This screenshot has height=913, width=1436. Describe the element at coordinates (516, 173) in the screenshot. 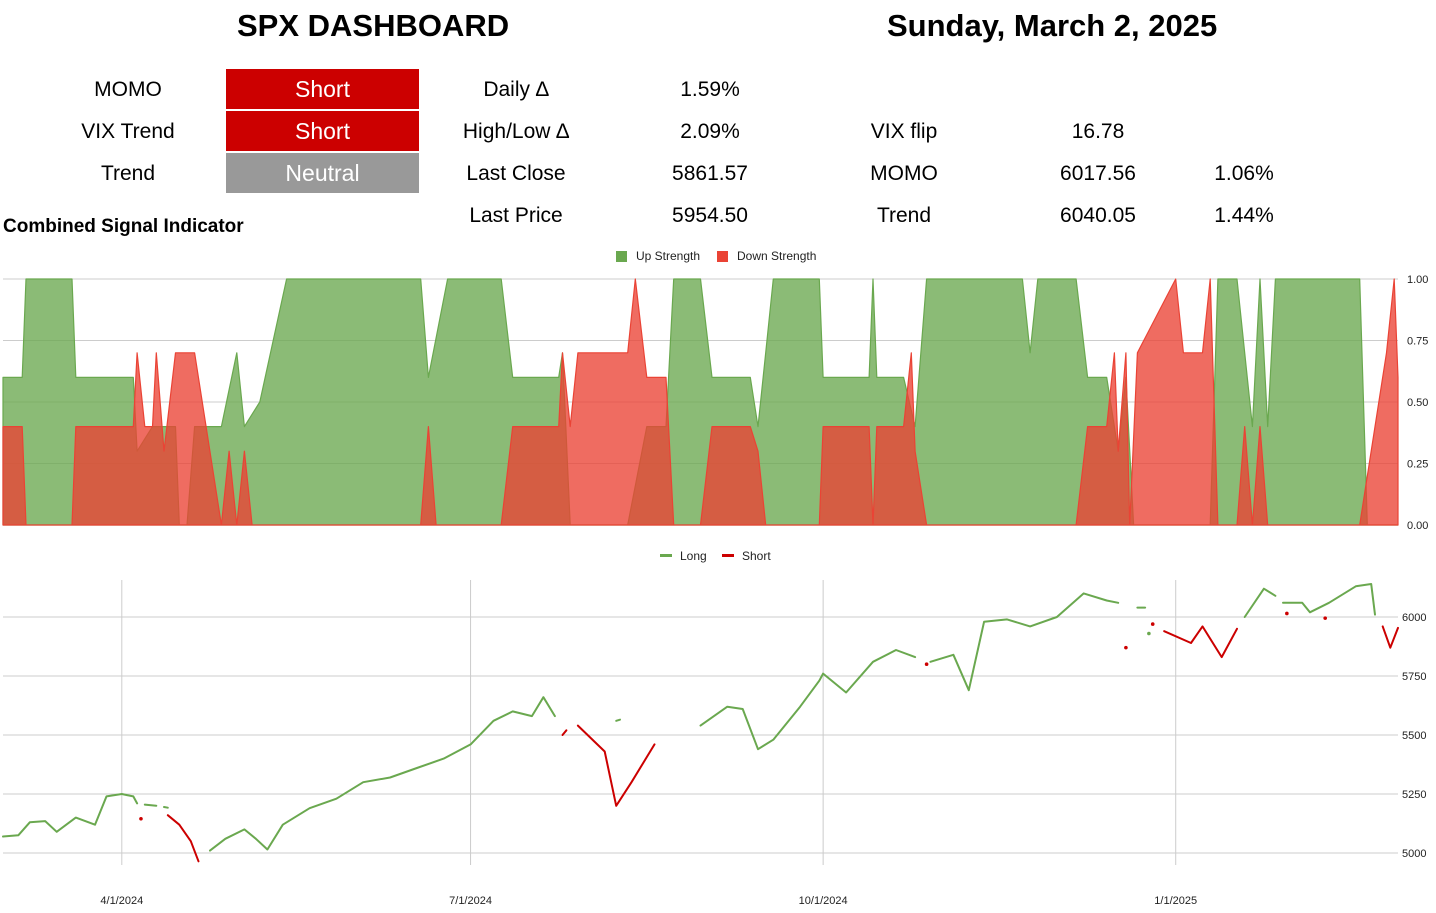

I see `stat-label-last-close: Last Close` at that location.